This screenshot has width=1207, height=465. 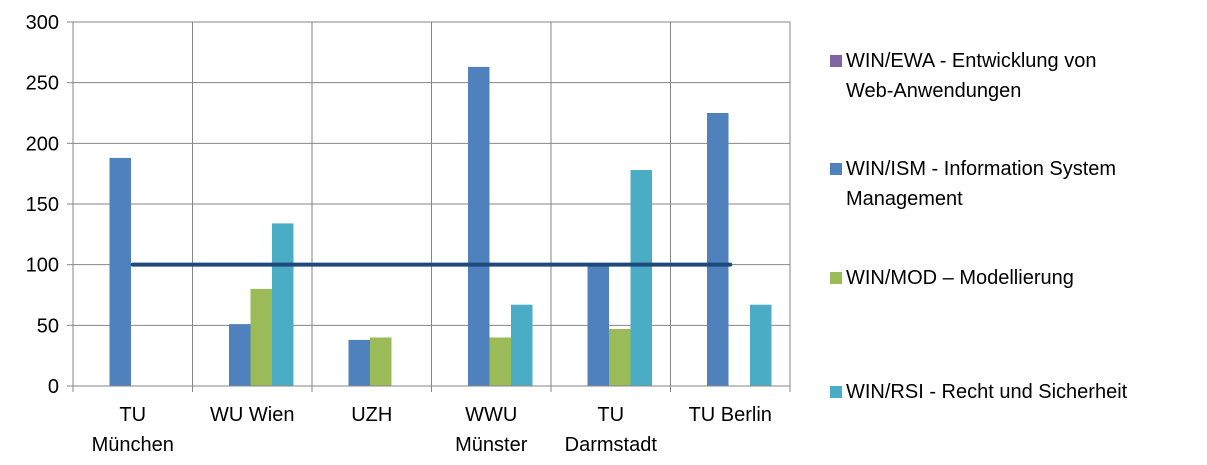 I want to click on legend-label-line: WIN/MOD – Modellierung, so click(x=960, y=278).